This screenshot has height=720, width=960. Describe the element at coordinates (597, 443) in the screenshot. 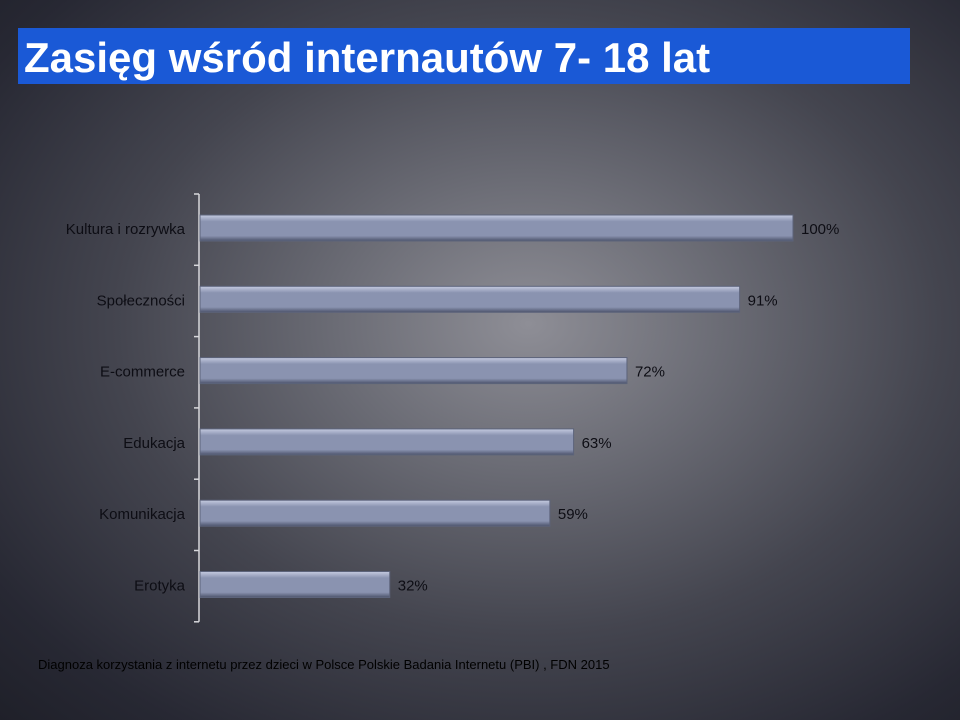

I see `value-label: 63%` at that location.